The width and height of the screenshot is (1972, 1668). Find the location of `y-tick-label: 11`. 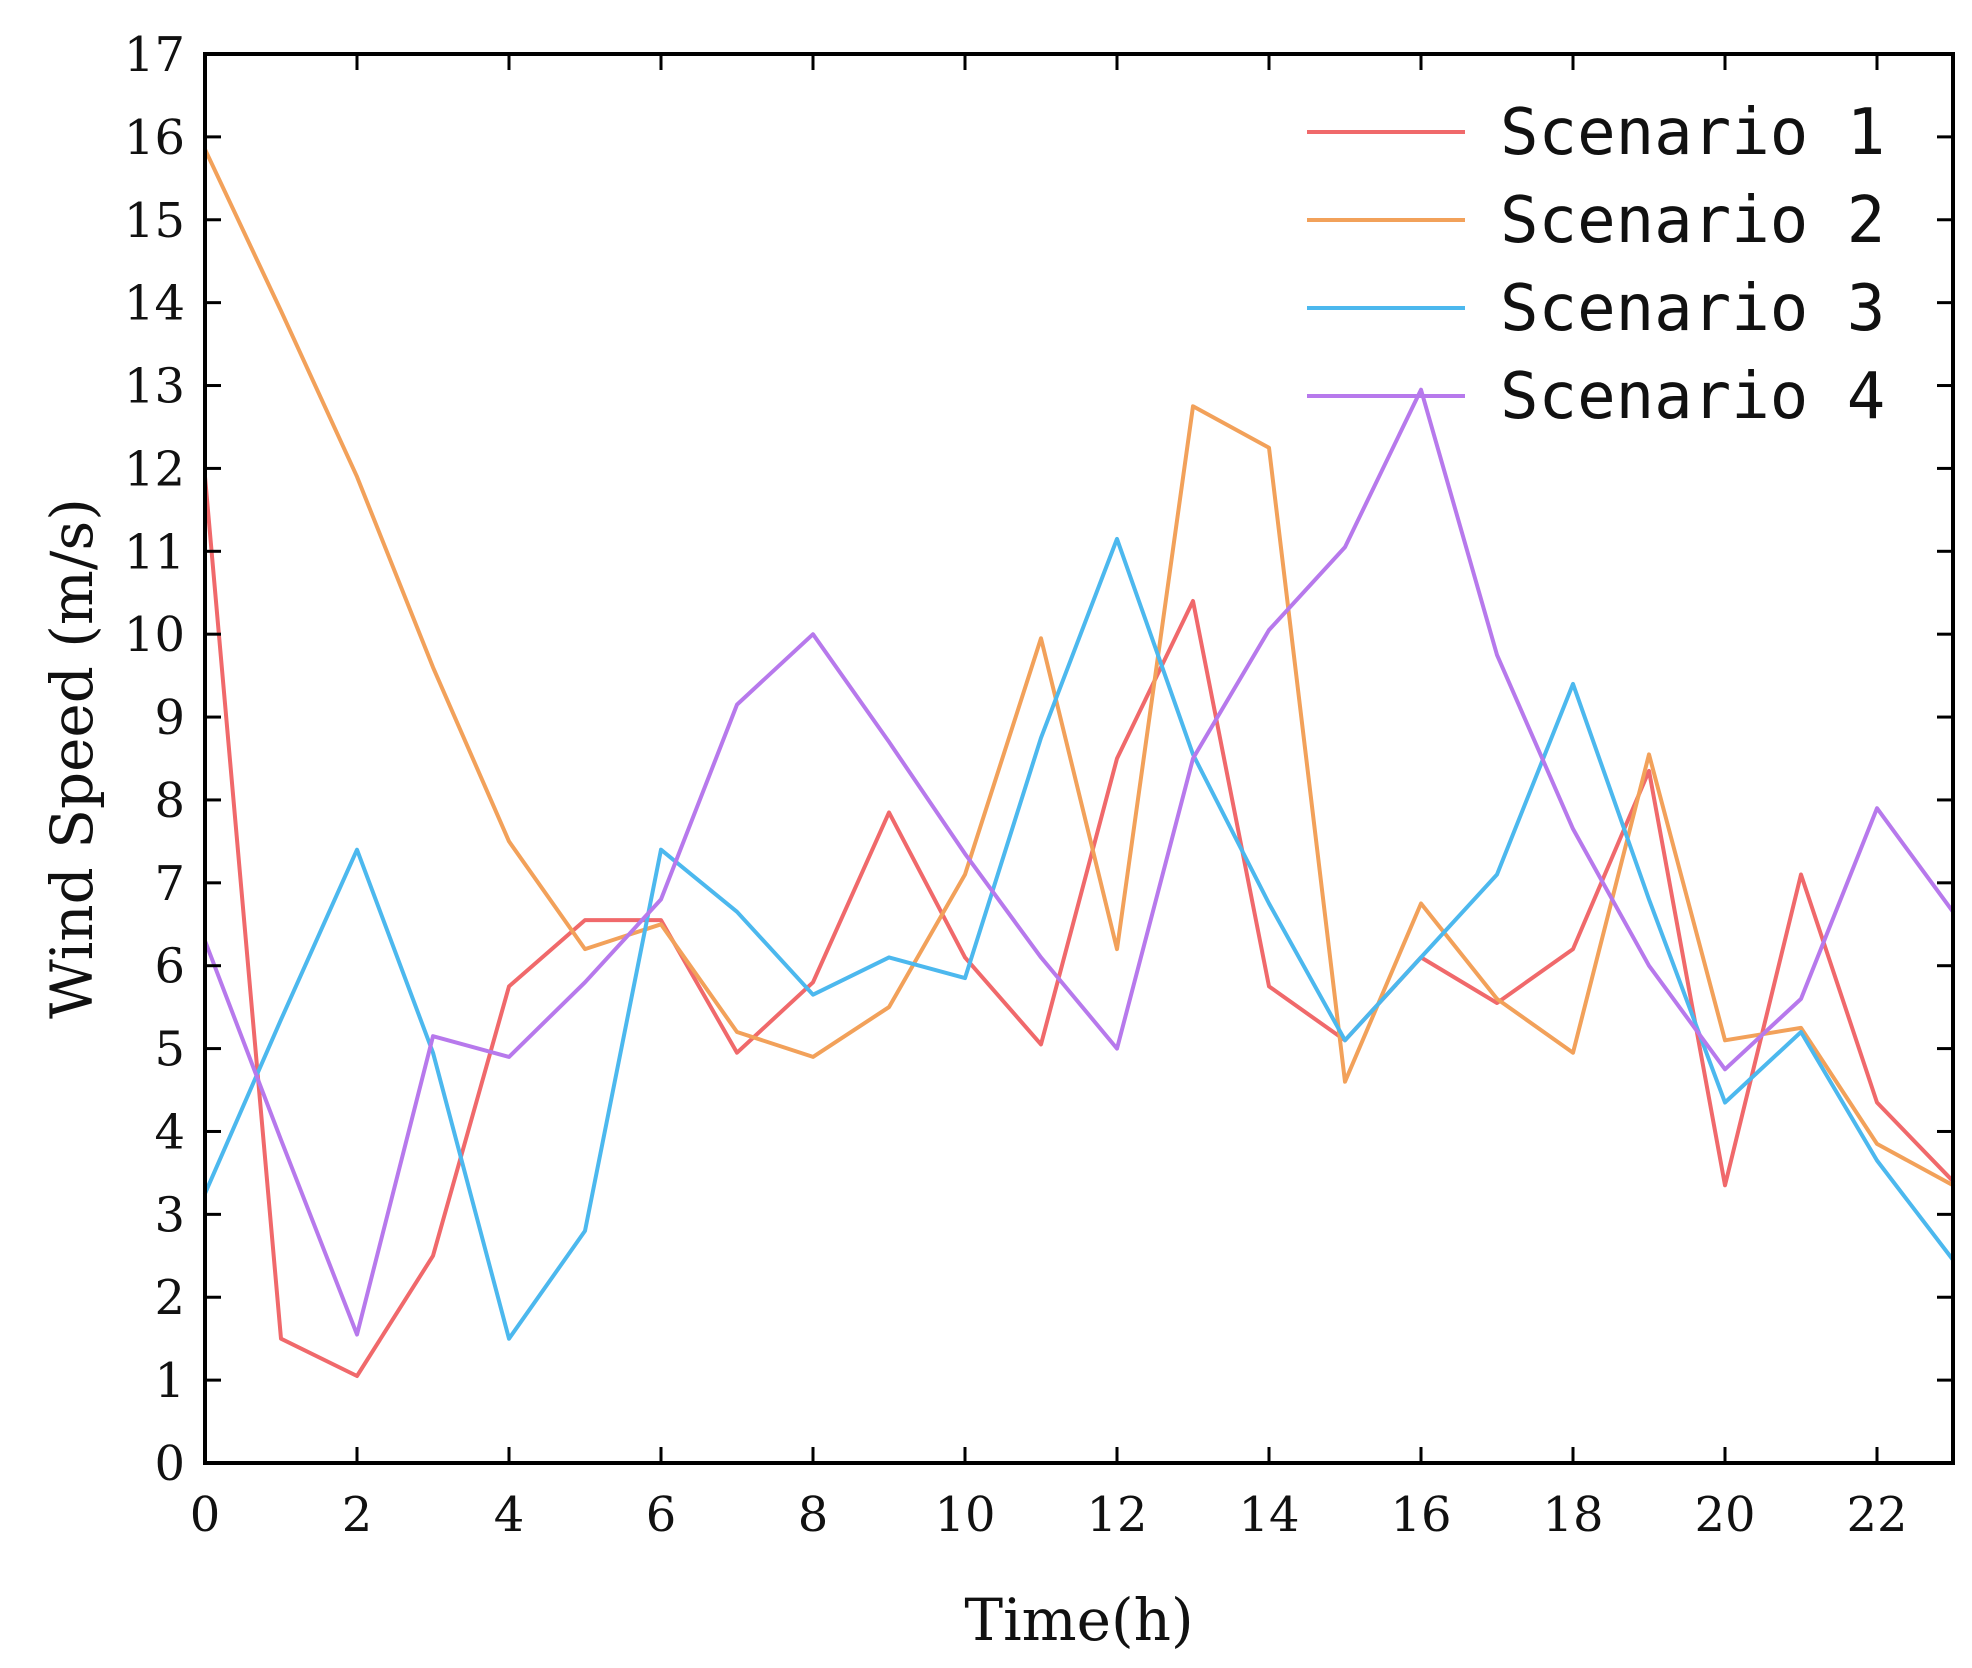

y-tick-label: 11 is located at coordinates (154, 552).